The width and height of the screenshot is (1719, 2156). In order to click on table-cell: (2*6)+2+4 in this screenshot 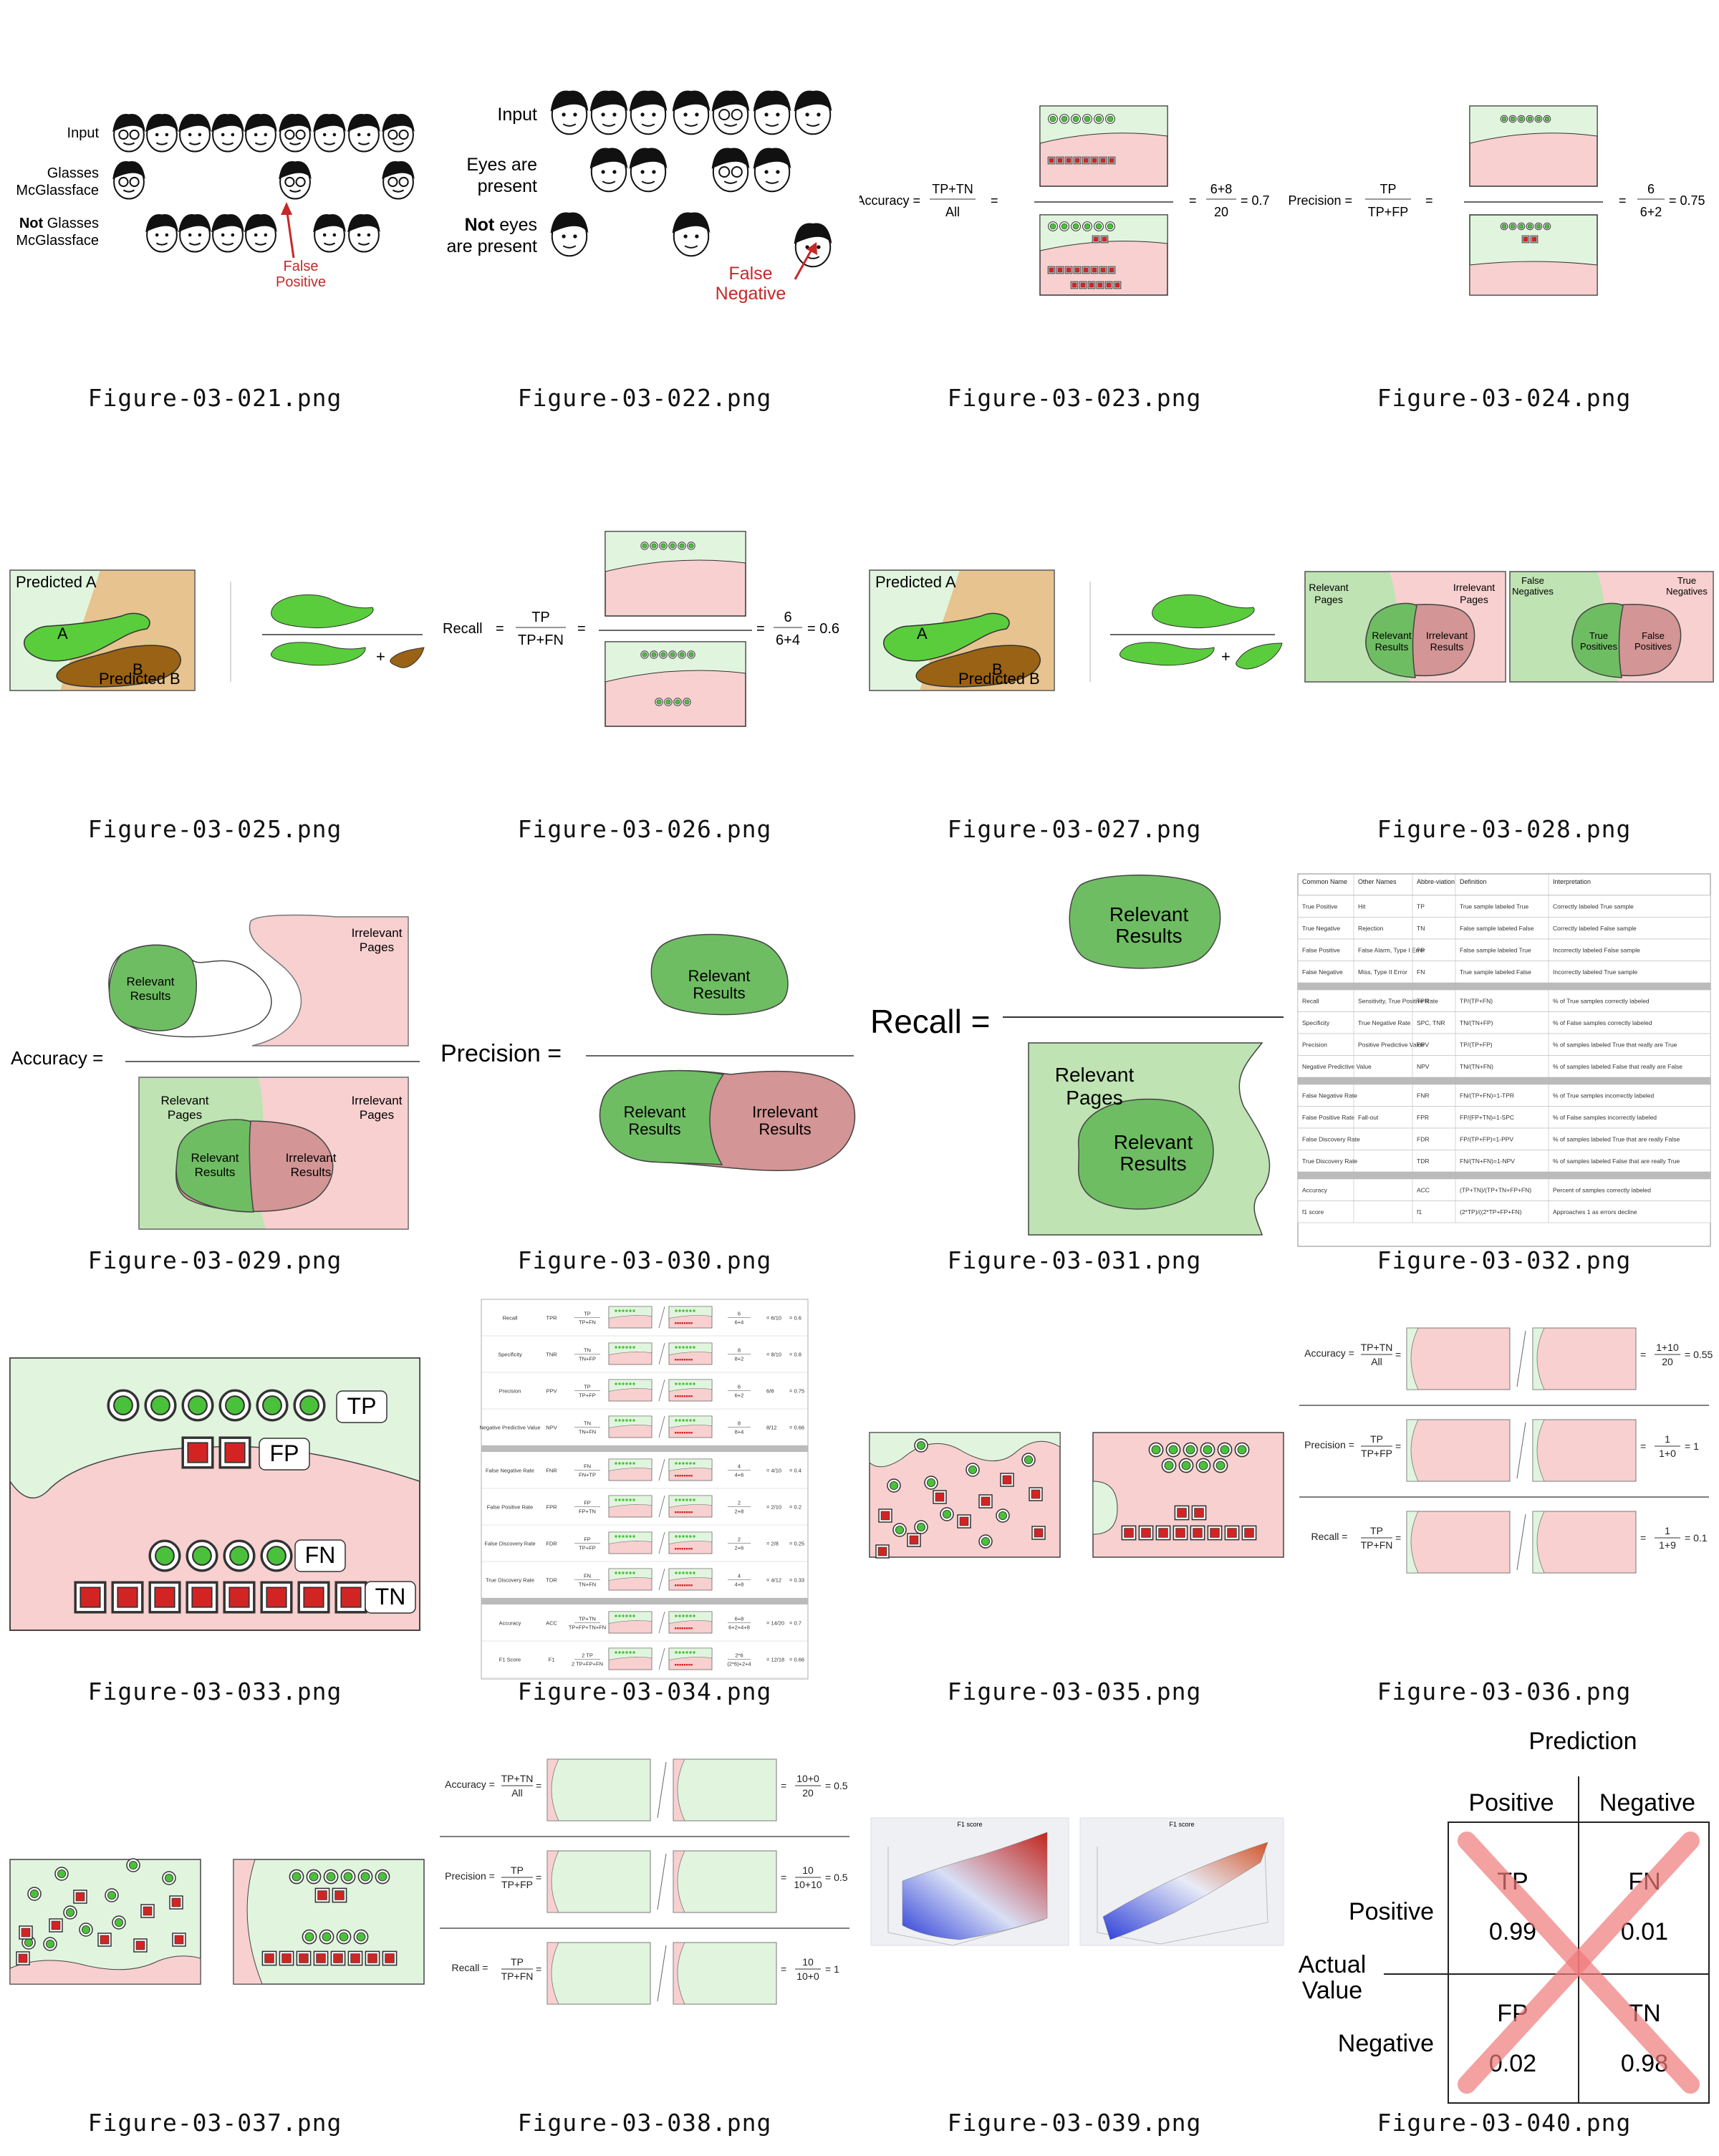, I will do `click(739, 1664)`.